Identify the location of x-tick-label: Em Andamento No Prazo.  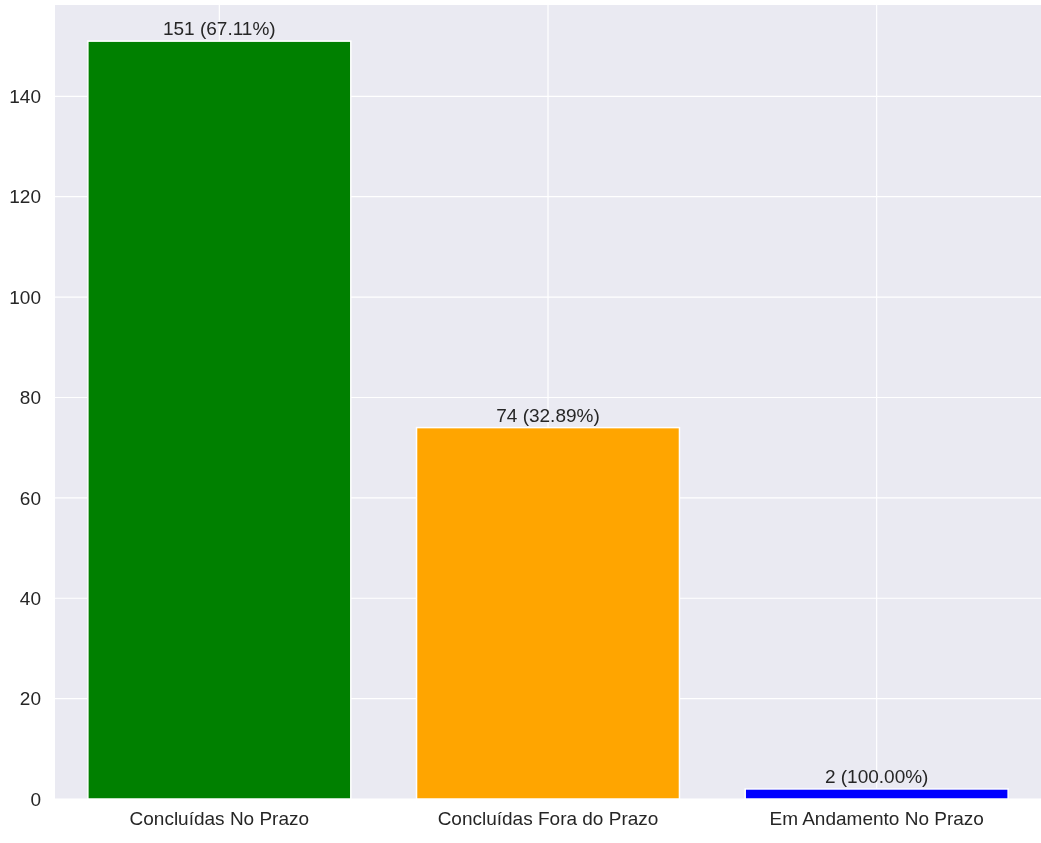
(876, 818).